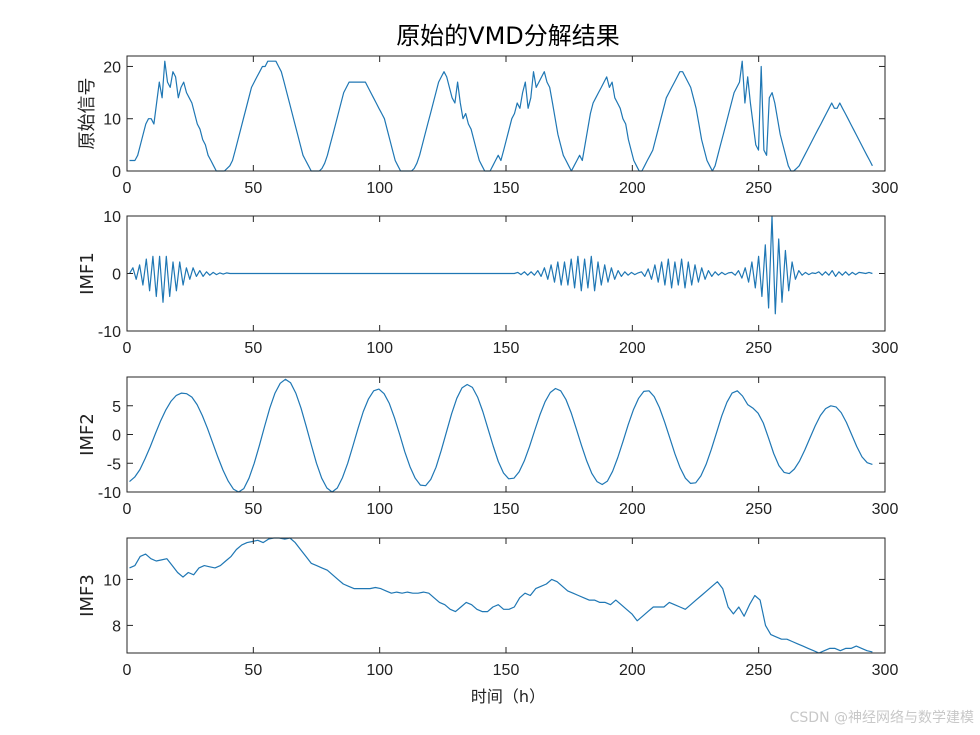 The width and height of the screenshot is (980, 735). I want to click on y-tick-label: 5, so click(116, 407).